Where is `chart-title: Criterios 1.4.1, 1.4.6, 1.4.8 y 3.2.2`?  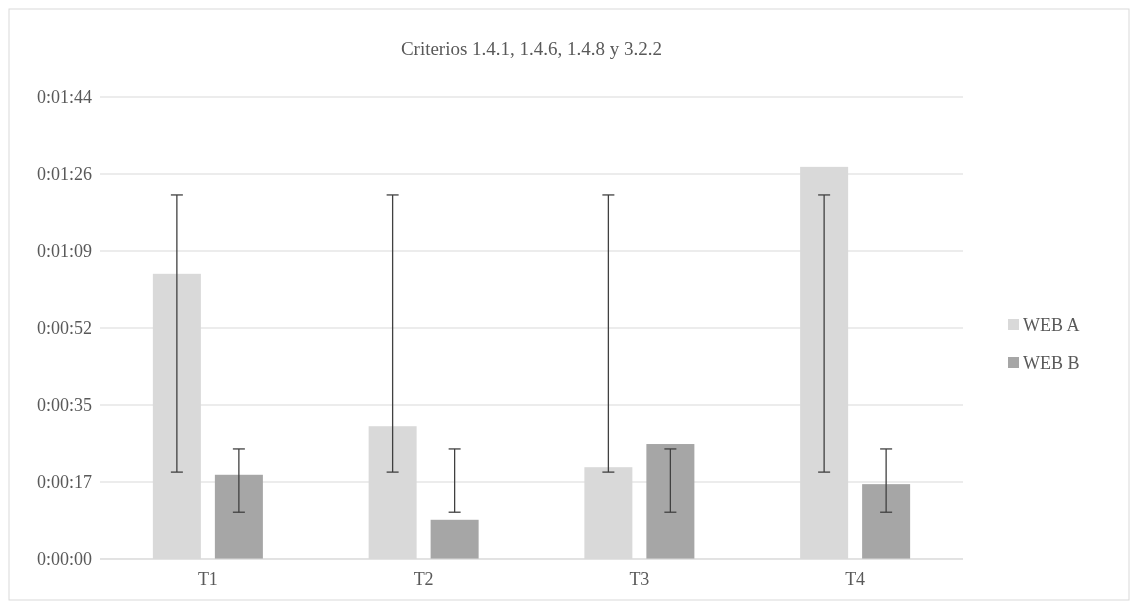
chart-title: Criterios 1.4.1, 1.4.6, 1.4.8 y 3.2.2 is located at coordinates (531, 48).